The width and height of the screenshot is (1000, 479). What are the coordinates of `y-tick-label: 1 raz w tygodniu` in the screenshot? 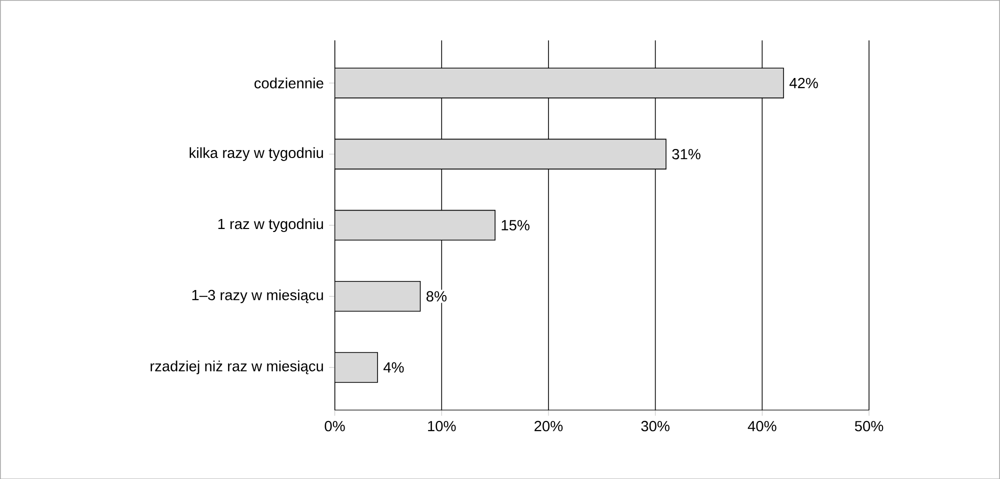 It's located at (270, 225).